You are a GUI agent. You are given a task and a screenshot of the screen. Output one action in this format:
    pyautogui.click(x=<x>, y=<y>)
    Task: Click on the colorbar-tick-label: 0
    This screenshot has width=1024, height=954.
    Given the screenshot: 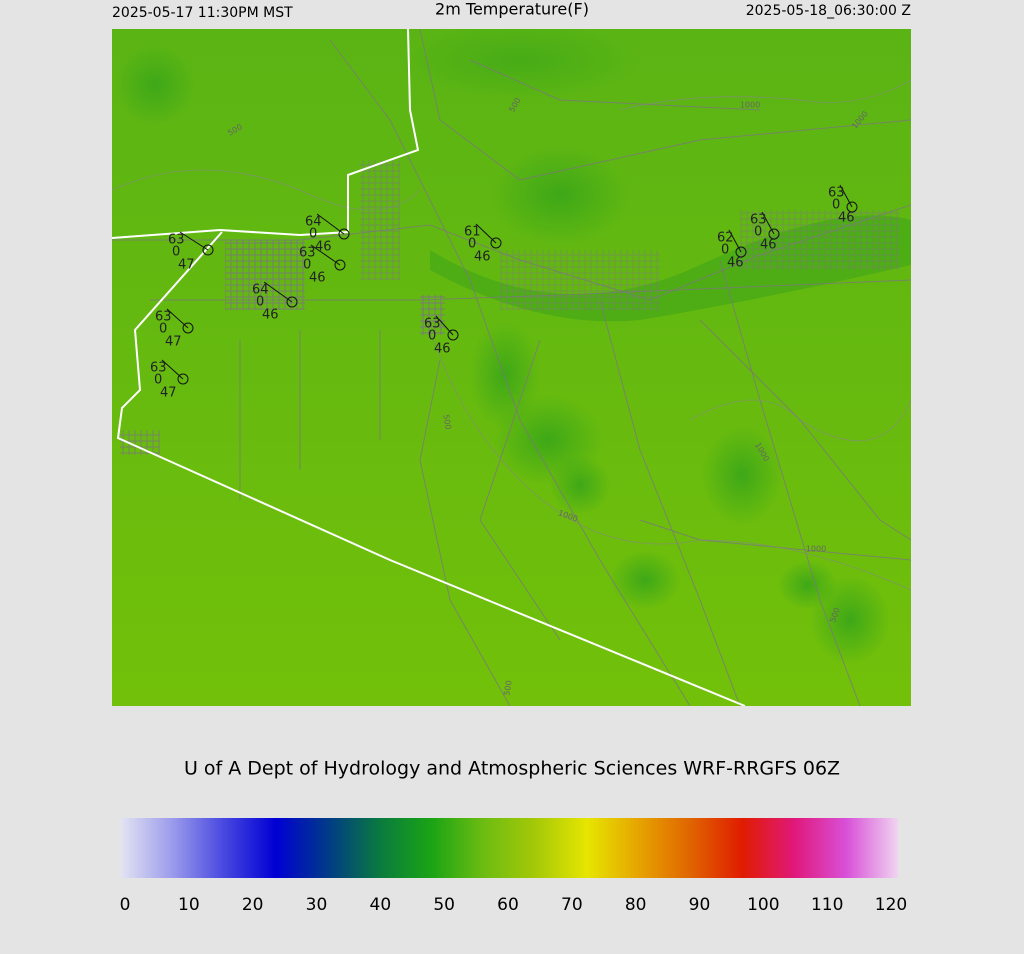 What is the action you would take?
    pyautogui.click(x=125, y=905)
    